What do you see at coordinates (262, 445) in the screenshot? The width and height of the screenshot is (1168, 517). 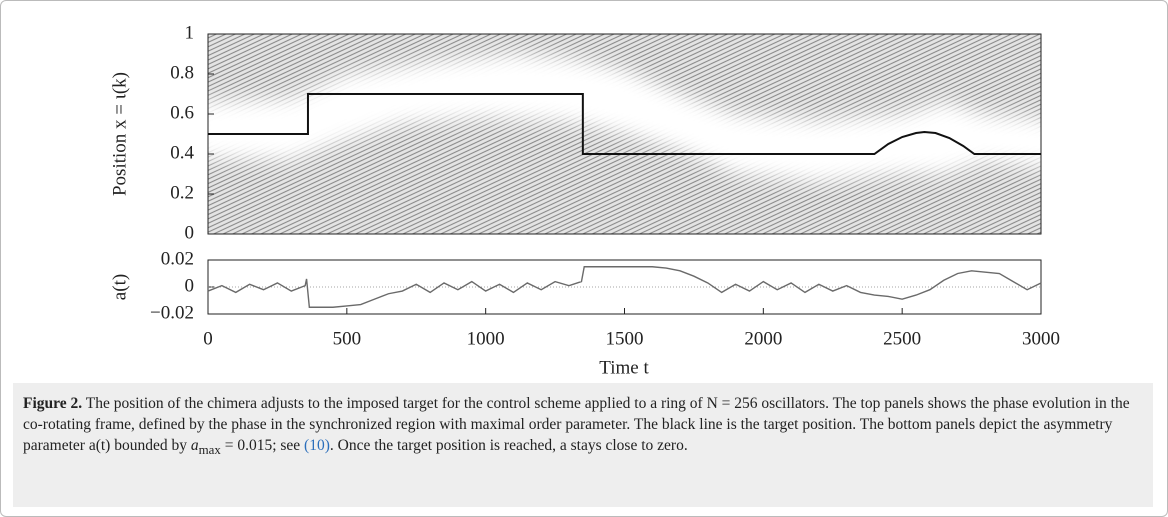 I see `caption-text: = 0.015; see` at bounding box center [262, 445].